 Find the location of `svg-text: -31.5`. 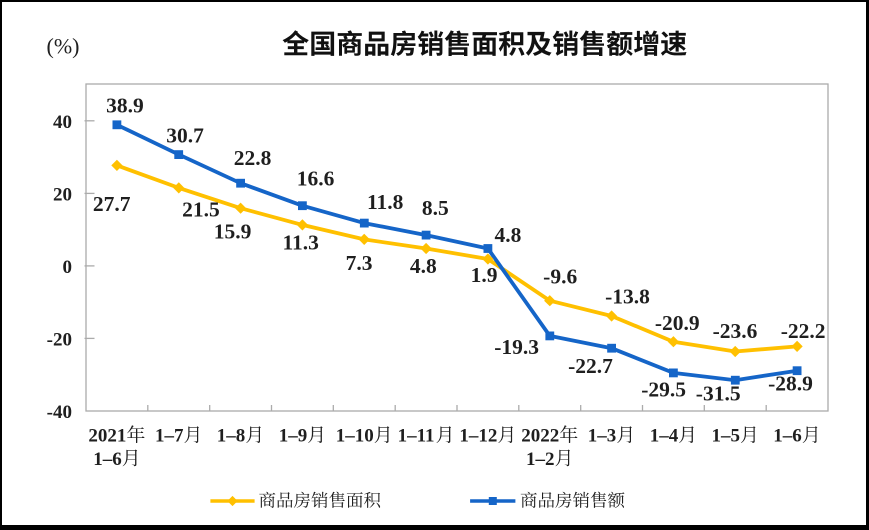

svg-text: -31.5 is located at coordinates (718, 393).